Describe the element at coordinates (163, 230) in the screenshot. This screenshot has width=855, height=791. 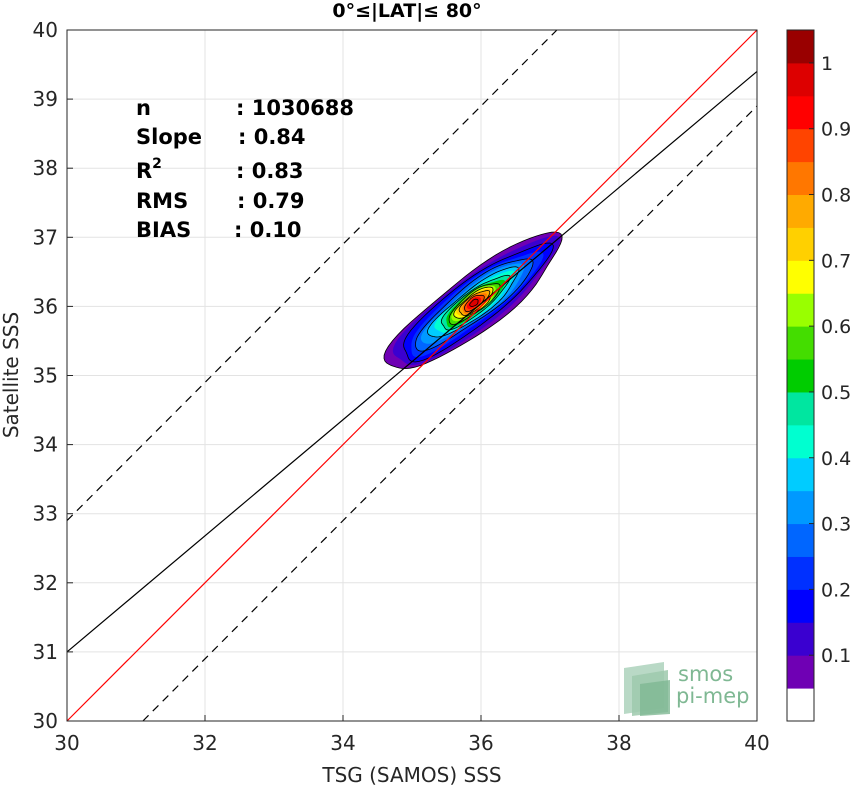
I see `stat-label: BIAS` at that location.